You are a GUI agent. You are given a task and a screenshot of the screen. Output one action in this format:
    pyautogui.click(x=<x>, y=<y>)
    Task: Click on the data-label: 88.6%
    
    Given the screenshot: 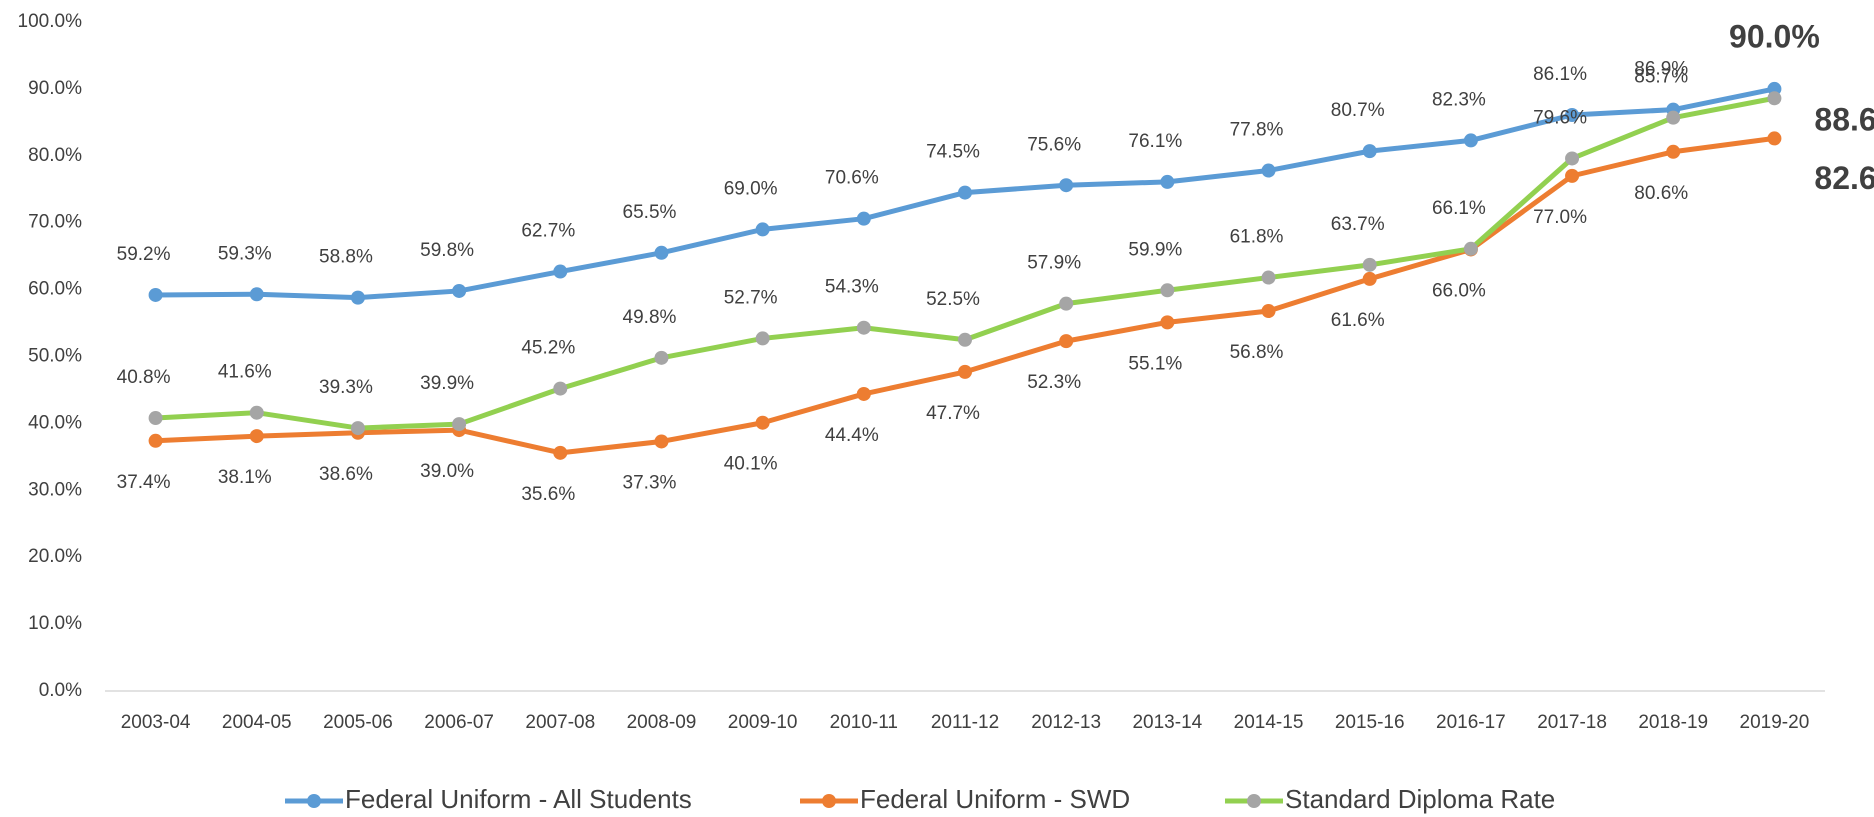 What is the action you would take?
    pyautogui.click(x=1844, y=120)
    